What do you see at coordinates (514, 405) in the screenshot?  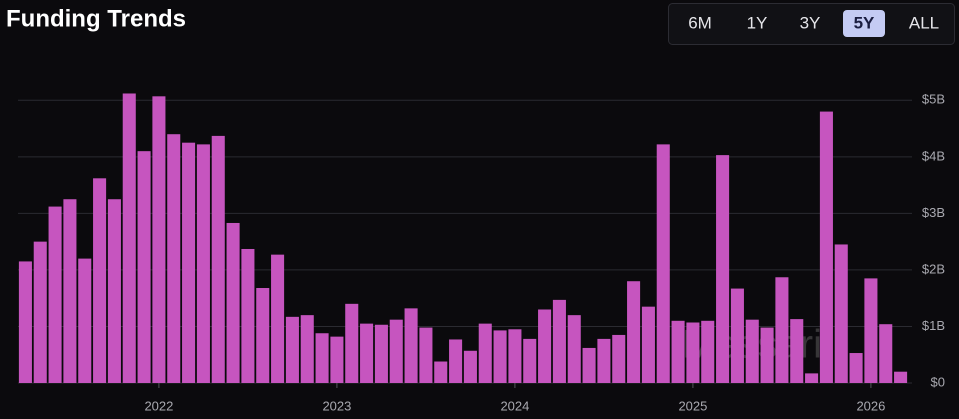 I see `x-tick-label: 2024` at bounding box center [514, 405].